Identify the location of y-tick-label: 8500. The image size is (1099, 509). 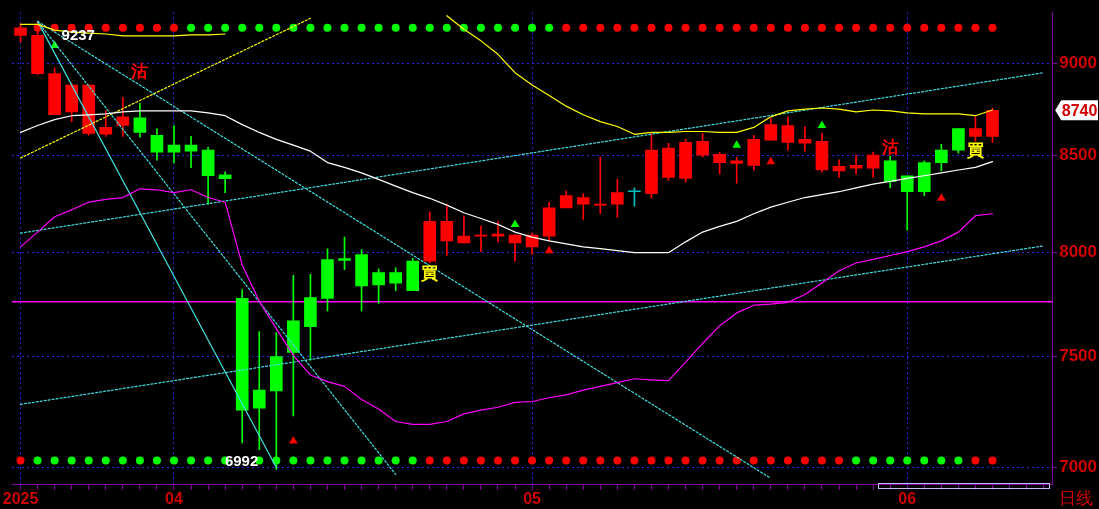
(1078, 154).